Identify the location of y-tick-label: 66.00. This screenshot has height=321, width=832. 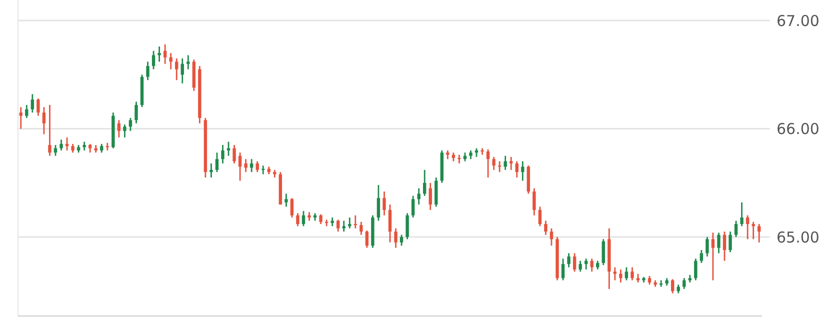
(798, 129).